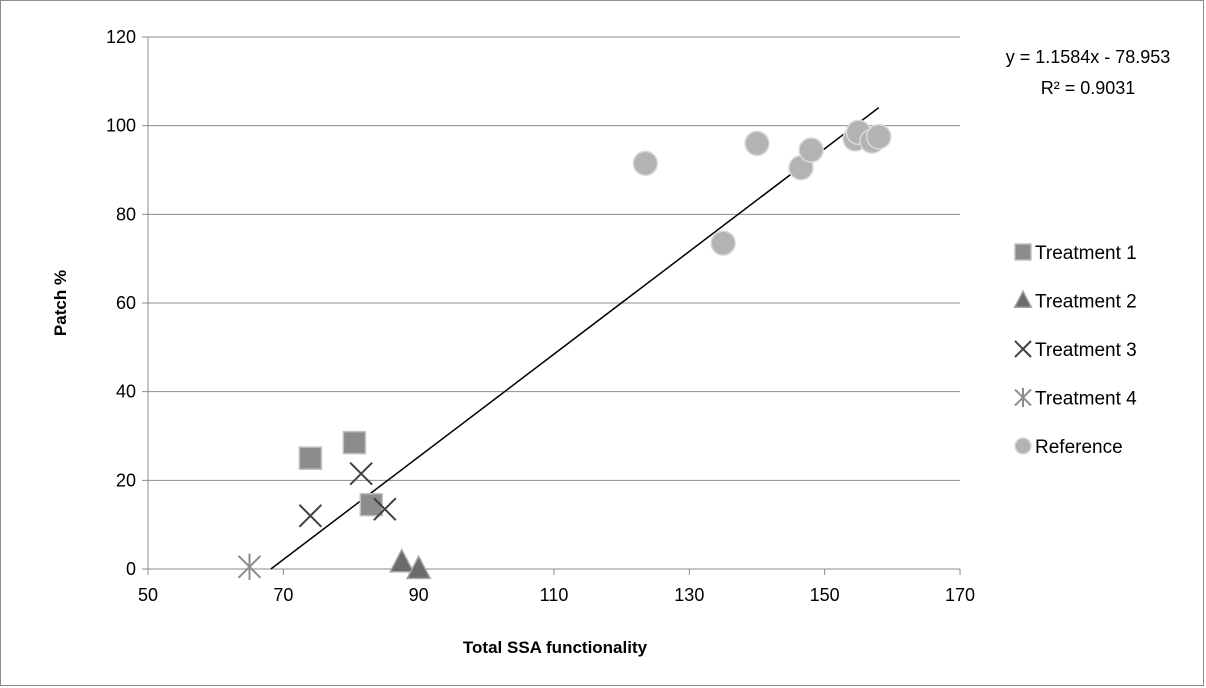 This screenshot has height=688, width=1206. I want to click on legend-label: Treatment 1, so click(1086, 253).